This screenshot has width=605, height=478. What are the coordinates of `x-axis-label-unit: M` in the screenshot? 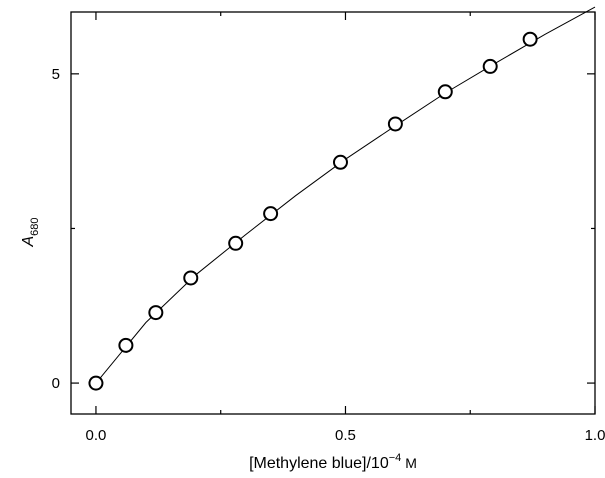 It's located at (411, 463).